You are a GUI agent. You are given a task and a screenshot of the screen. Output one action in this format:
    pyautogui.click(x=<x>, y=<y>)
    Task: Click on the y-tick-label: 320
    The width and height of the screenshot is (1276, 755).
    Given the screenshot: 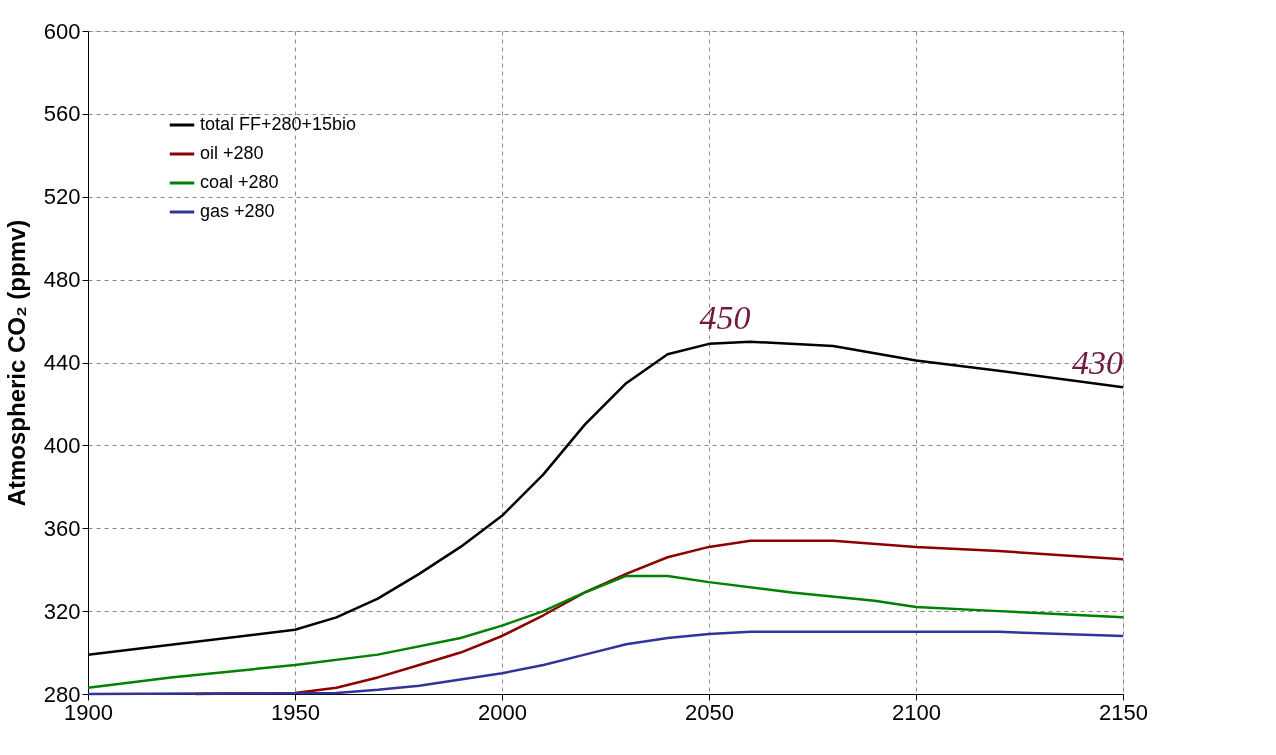 What is the action you would take?
    pyautogui.click(x=62, y=611)
    